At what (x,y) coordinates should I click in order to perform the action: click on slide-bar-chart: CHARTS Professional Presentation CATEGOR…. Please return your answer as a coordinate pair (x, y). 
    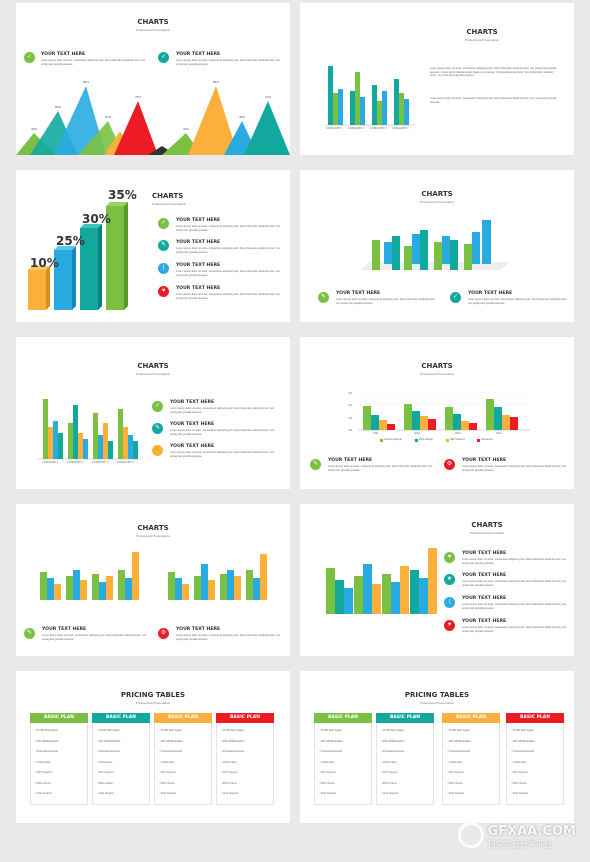
    Looking at the image, I should click on (437, 79).